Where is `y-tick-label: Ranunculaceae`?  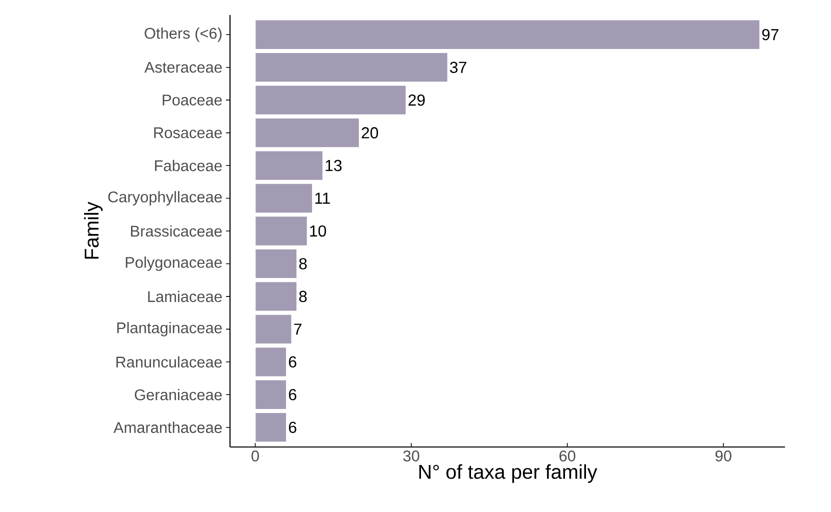 y-tick-label: Ranunculaceae is located at coordinates (169, 362).